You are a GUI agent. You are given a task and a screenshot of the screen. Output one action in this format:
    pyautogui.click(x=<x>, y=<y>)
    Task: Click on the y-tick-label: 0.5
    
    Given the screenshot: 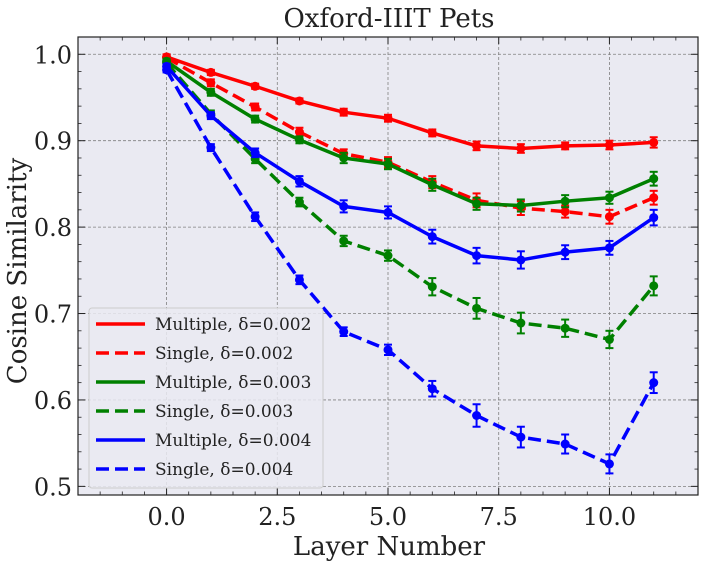 What is the action you would take?
    pyautogui.click(x=53, y=487)
    